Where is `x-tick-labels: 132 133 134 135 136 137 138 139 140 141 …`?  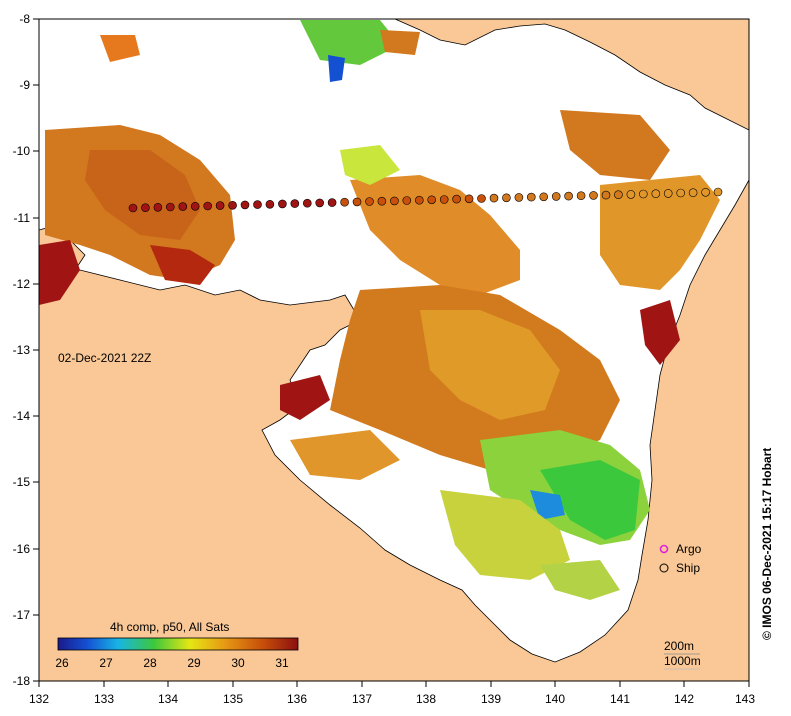
x-tick-labels: 132 133 134 135 136 137 138 139 140 141 … is located at coordinates (392, 699).